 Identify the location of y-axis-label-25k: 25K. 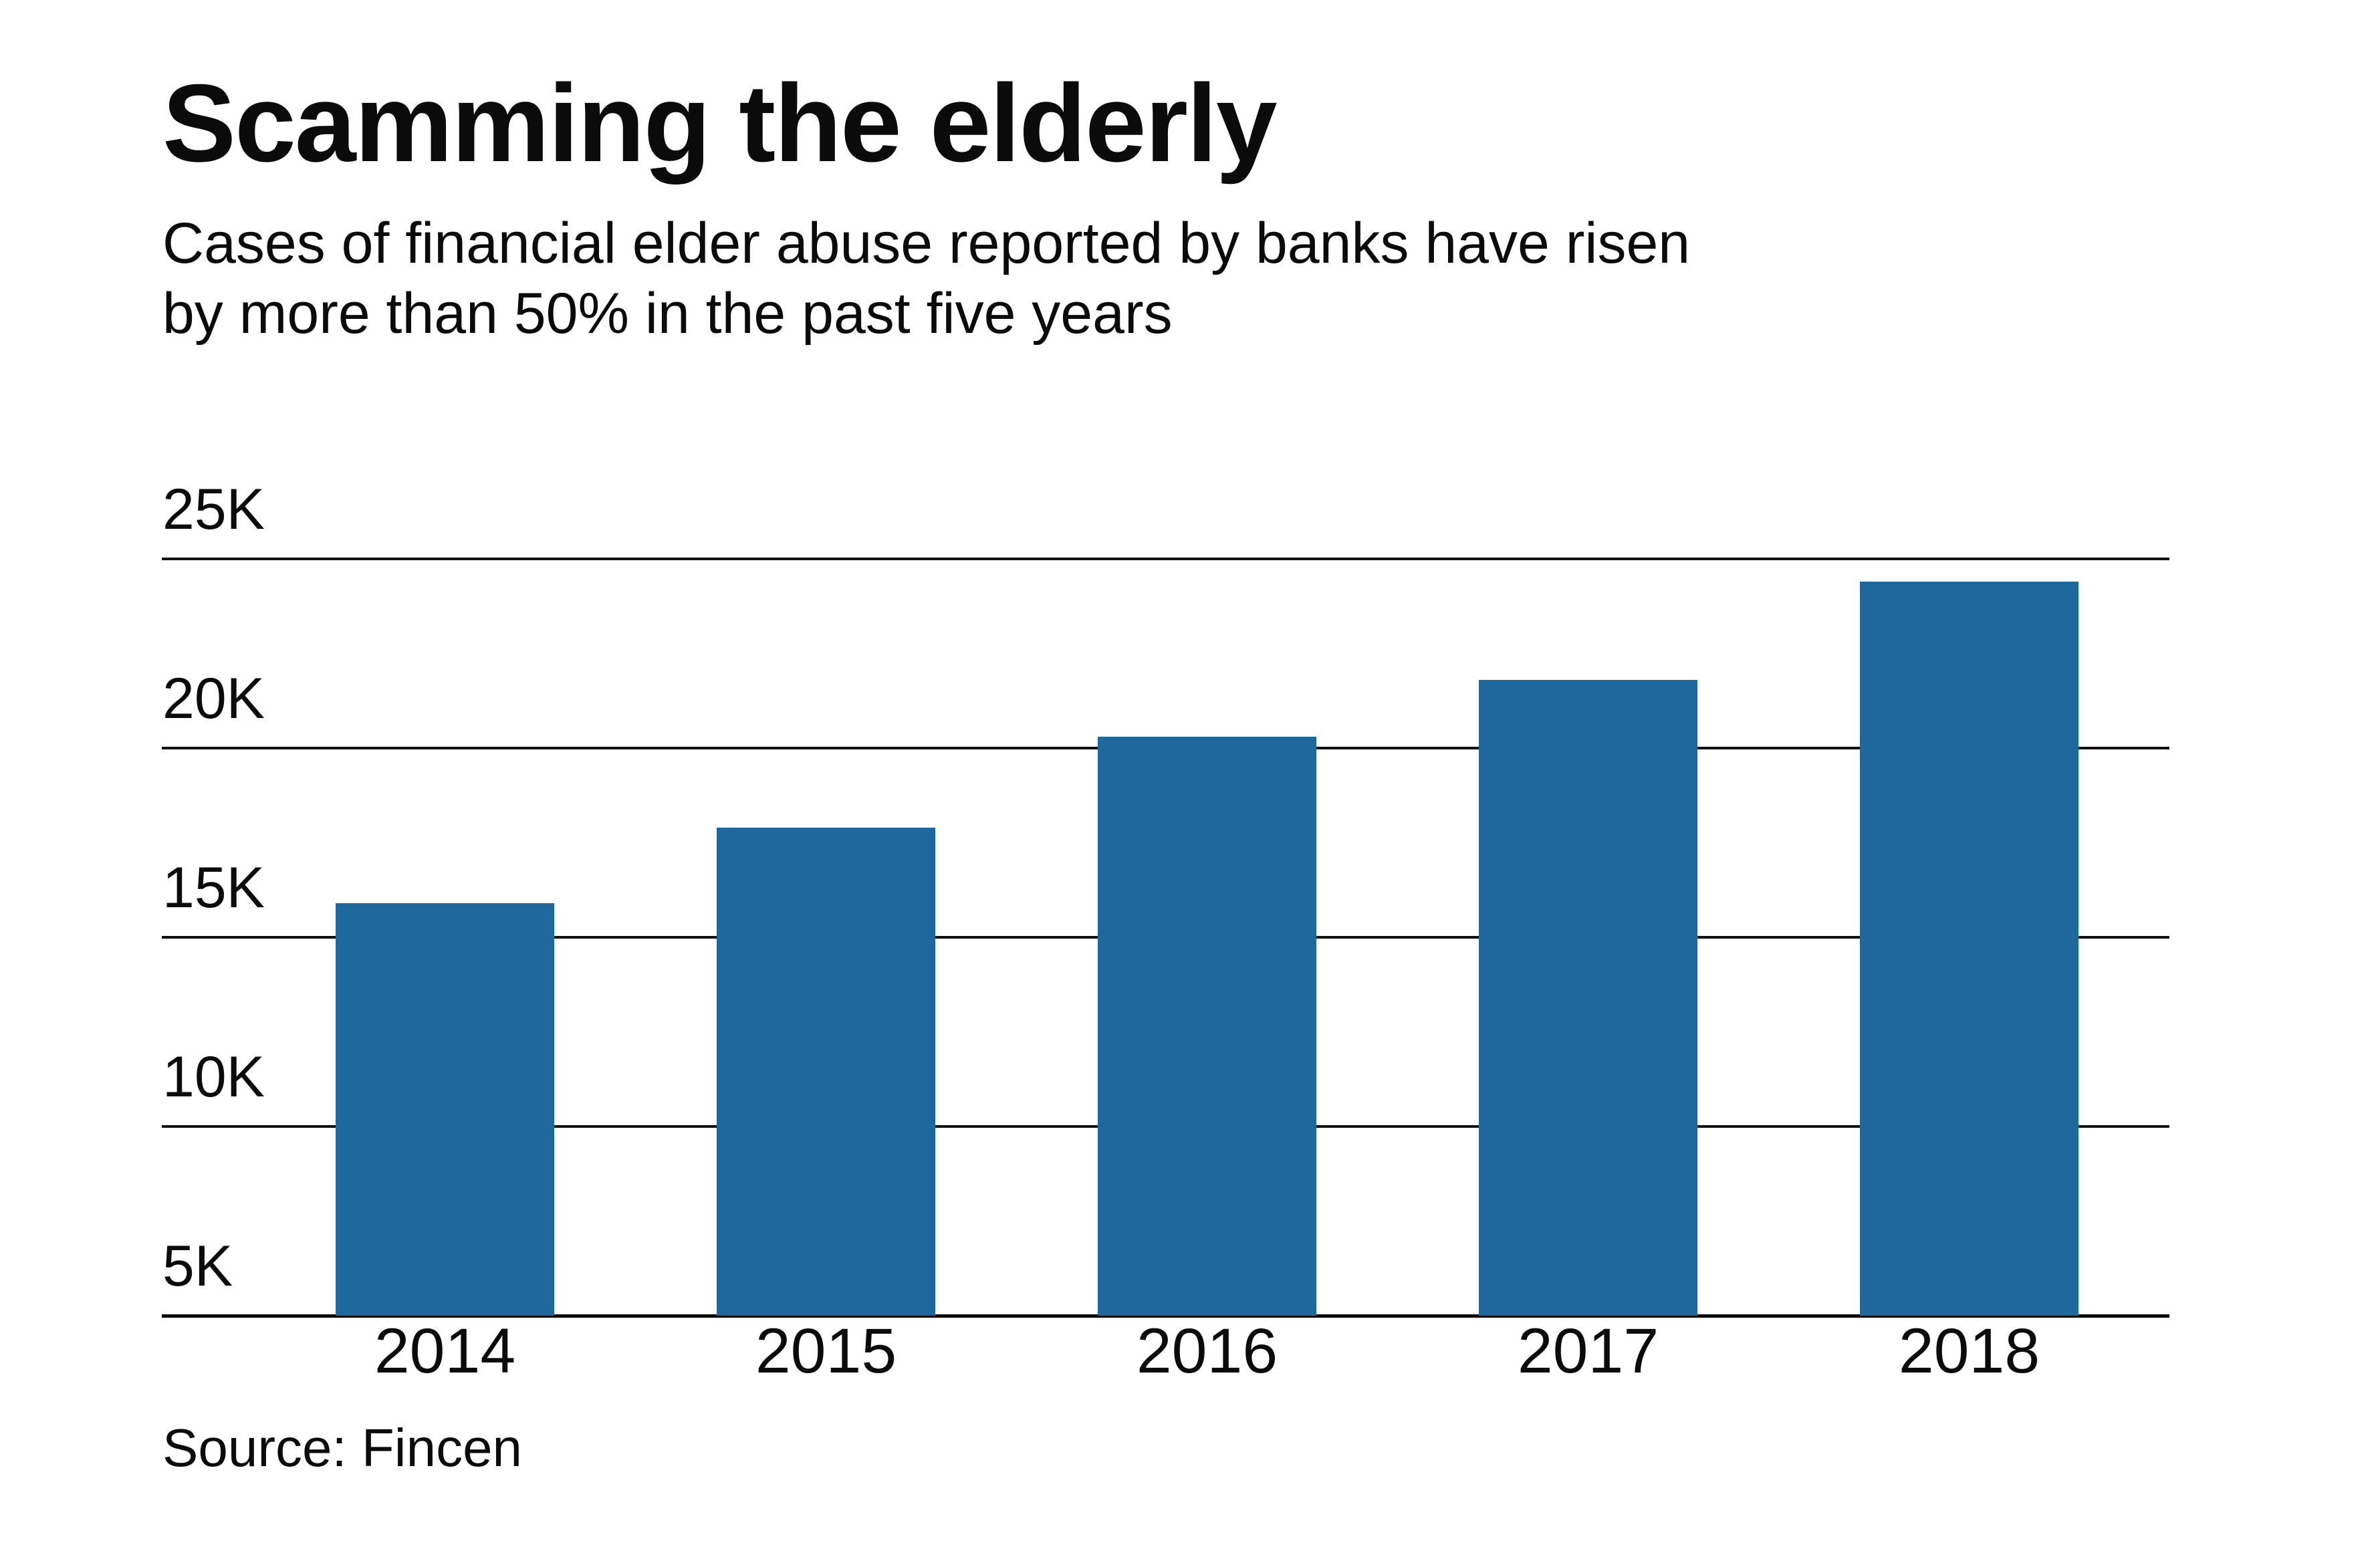
(213, 509).